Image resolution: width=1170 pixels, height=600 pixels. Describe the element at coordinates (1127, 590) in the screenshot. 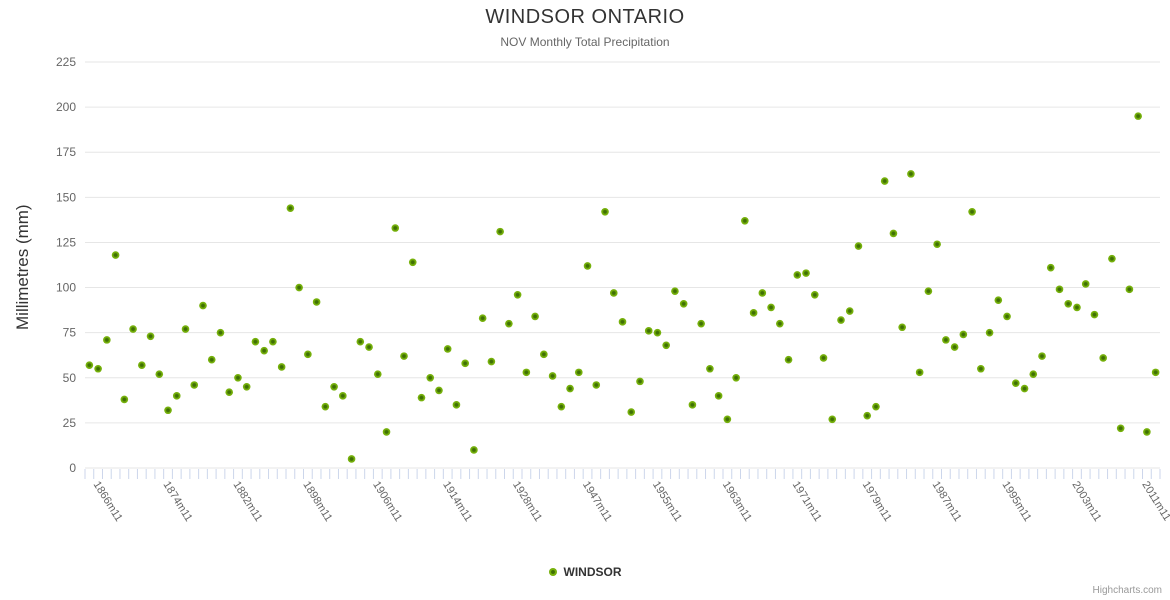

I see `highcharts-credit-link: Highcharts.com` at that location.